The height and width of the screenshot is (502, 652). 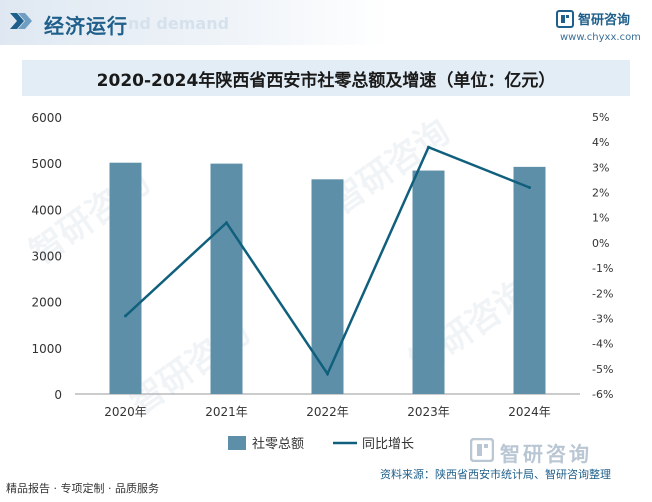 What do you see at coordinates (21, 21) in the screenshot?
I see `double-chevron-icon` at bounding box center [21, 21].